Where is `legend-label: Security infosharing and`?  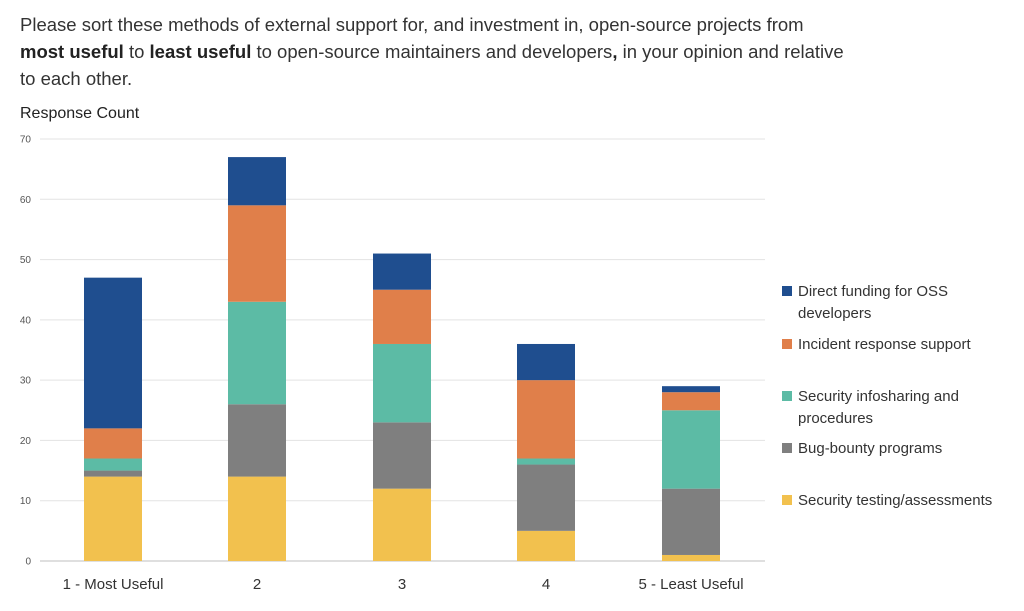
legend-label: Security infosharing and is located at coordinates (878, 396).